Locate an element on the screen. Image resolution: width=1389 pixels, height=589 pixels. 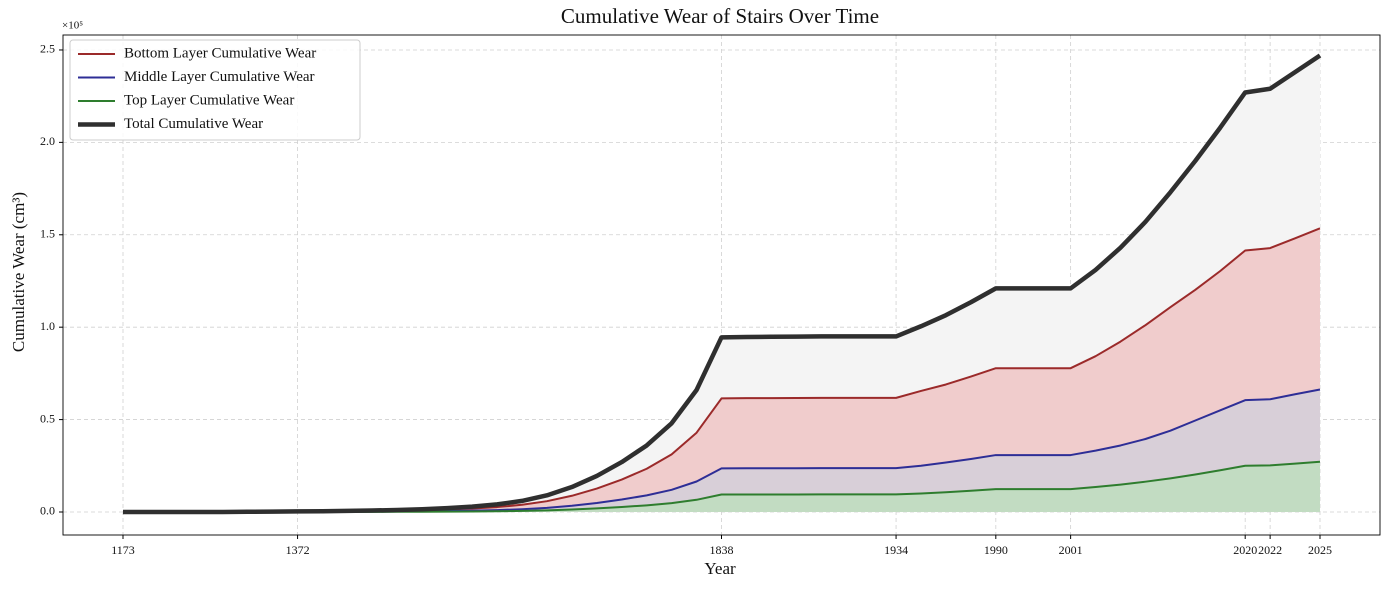
x-tick-label: 1838 is located at coordinates (722, 550).